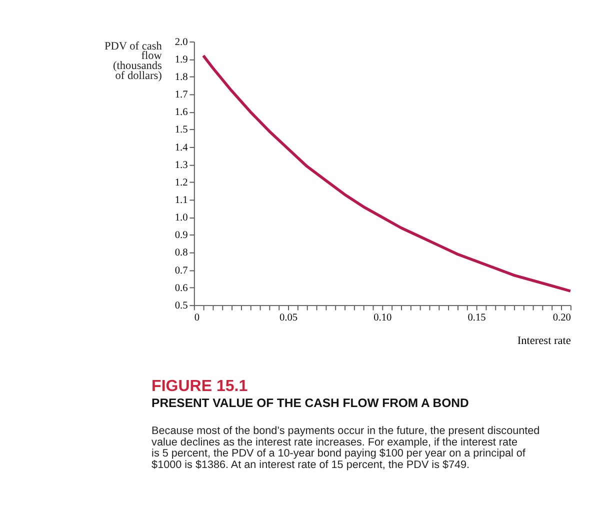  Describe the element at coordinates (181, 77) in the screenshot. I see `y-tick-label: 1.8` at that location.